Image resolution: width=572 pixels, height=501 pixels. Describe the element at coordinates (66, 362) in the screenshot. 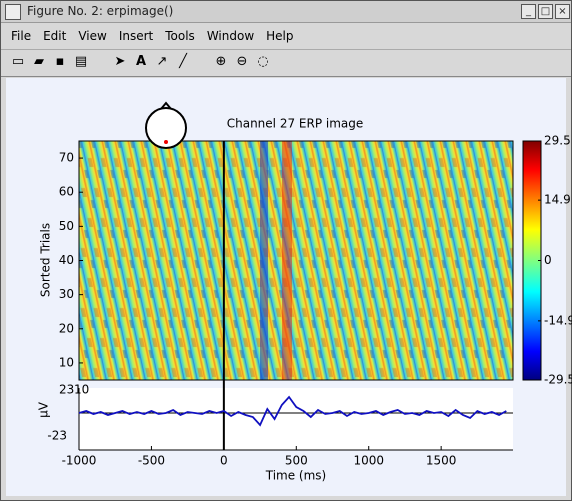

I see `y-tick-label: 10` at that location.